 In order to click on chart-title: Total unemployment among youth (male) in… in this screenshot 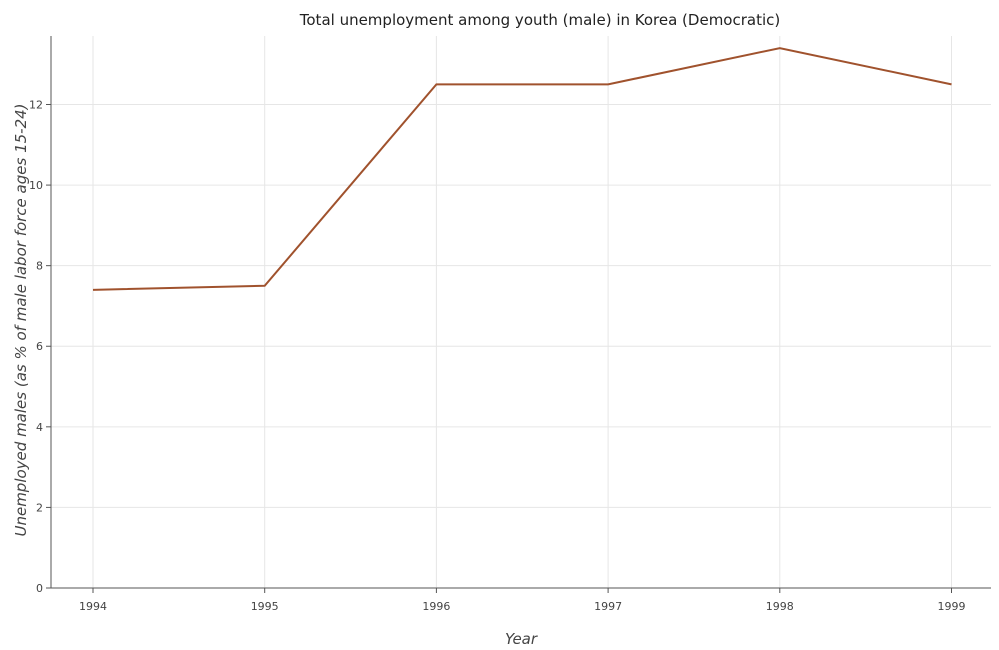, I will do `click(539, 20)`.